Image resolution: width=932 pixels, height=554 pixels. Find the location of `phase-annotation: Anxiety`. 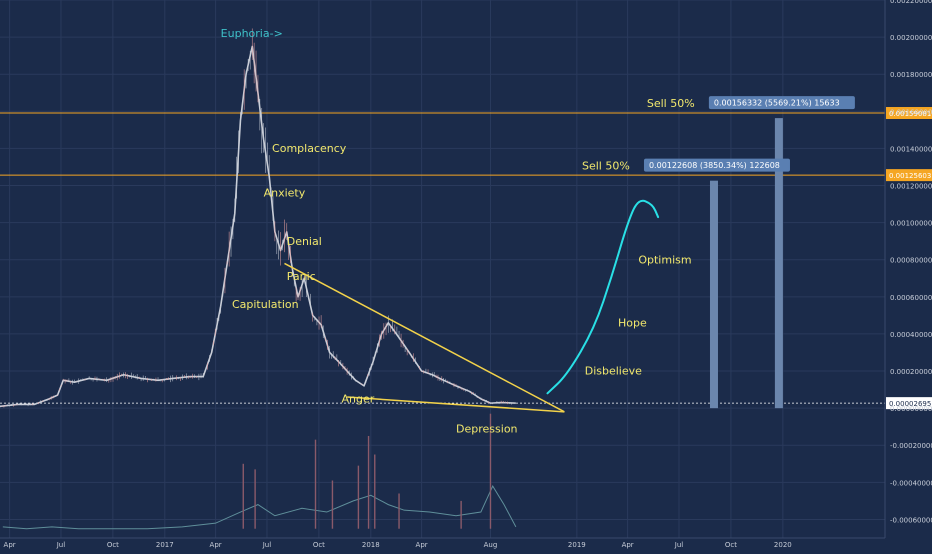

phase-annotation: Anxiety is located at coordinates (285, 193).